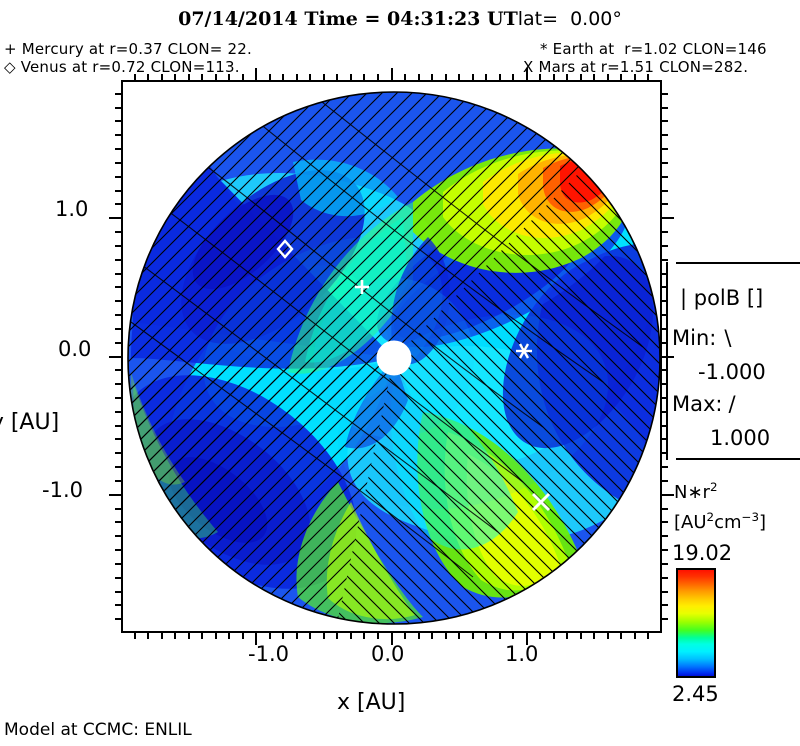 This screenshot has height=746, width=800. What do you see at coordinates (569, 19) in the screenshot?
I see `title-lat: lat= 0.00°` at bounding box center [569, 19].